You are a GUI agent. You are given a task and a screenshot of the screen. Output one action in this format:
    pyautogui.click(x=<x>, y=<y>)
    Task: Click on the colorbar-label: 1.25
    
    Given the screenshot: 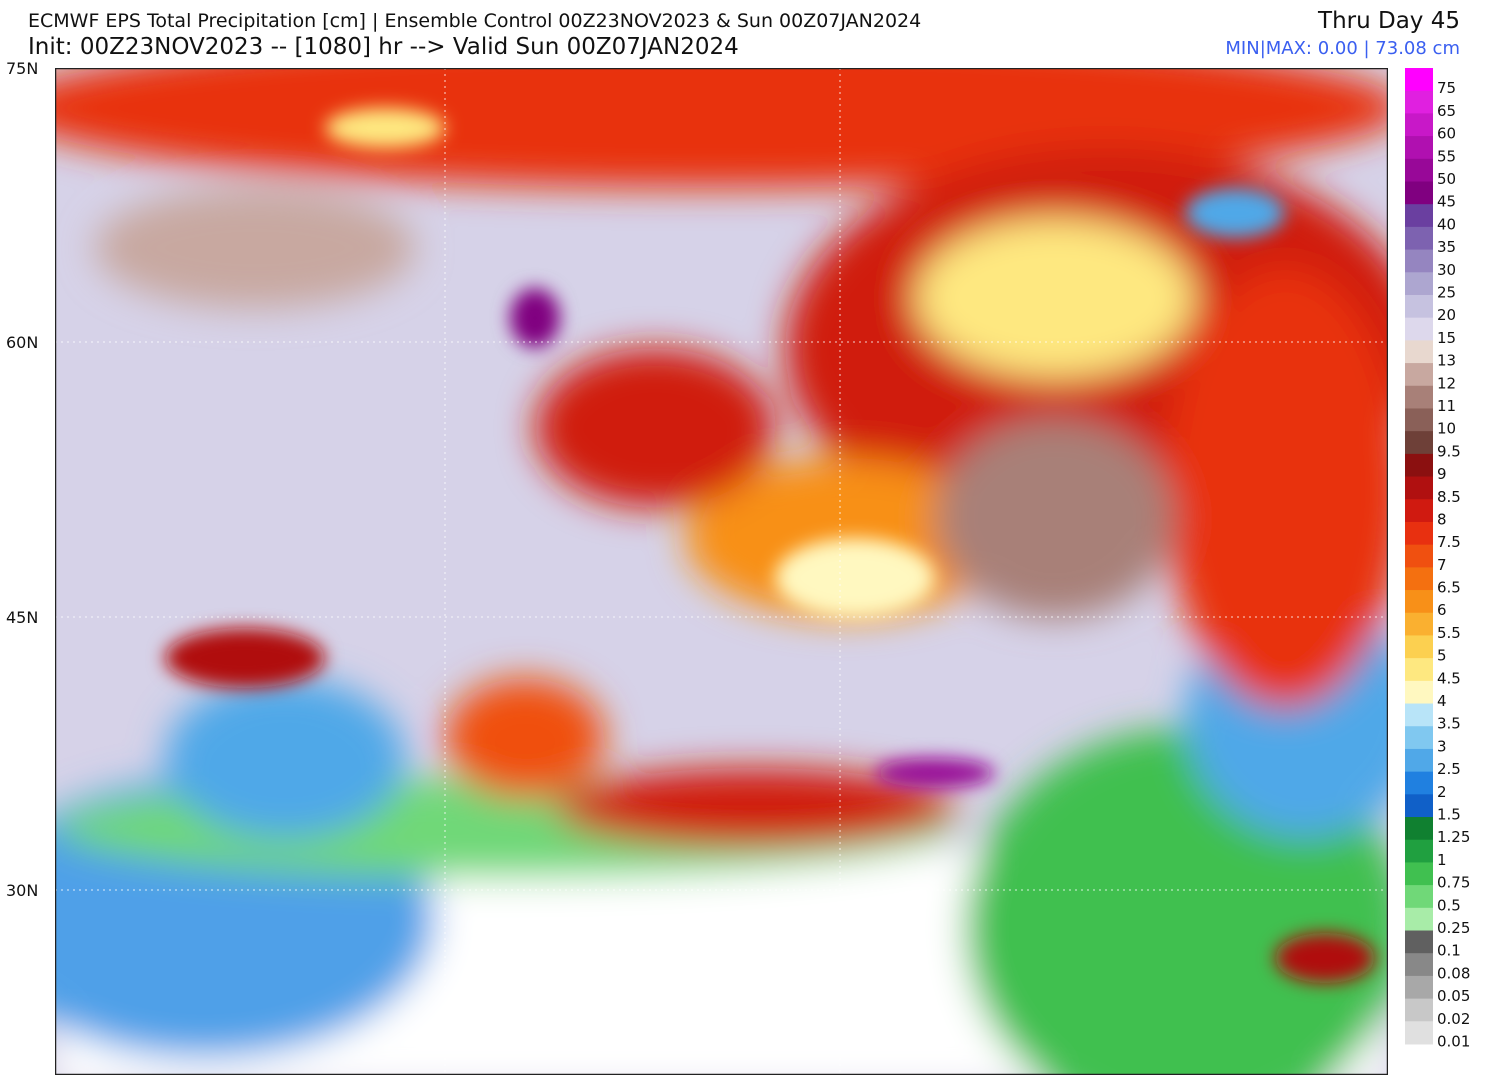 What is the action you would take?
    pyautogui.click(x=1453, y=837)
    